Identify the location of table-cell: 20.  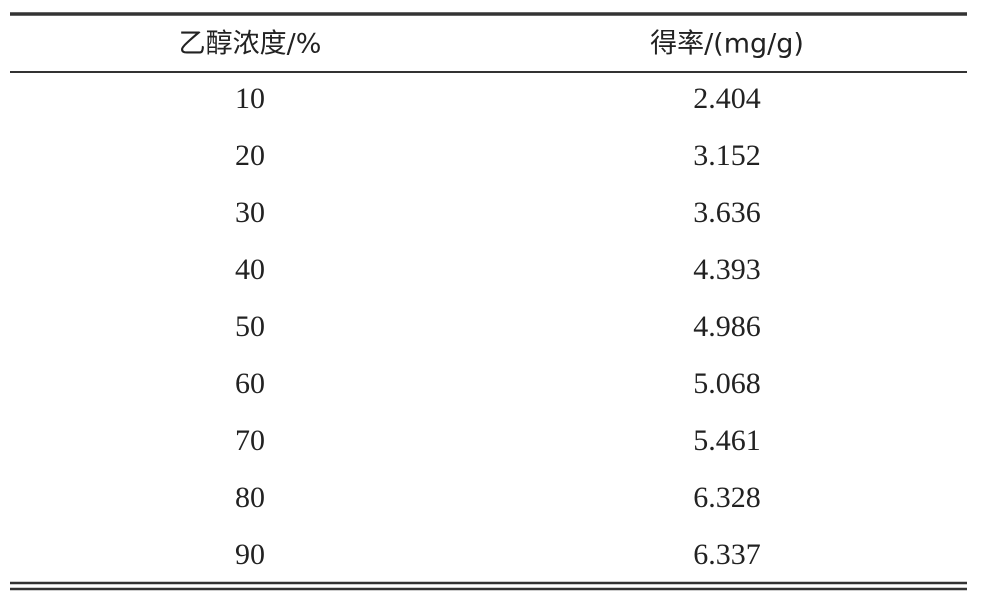
(250, 155).